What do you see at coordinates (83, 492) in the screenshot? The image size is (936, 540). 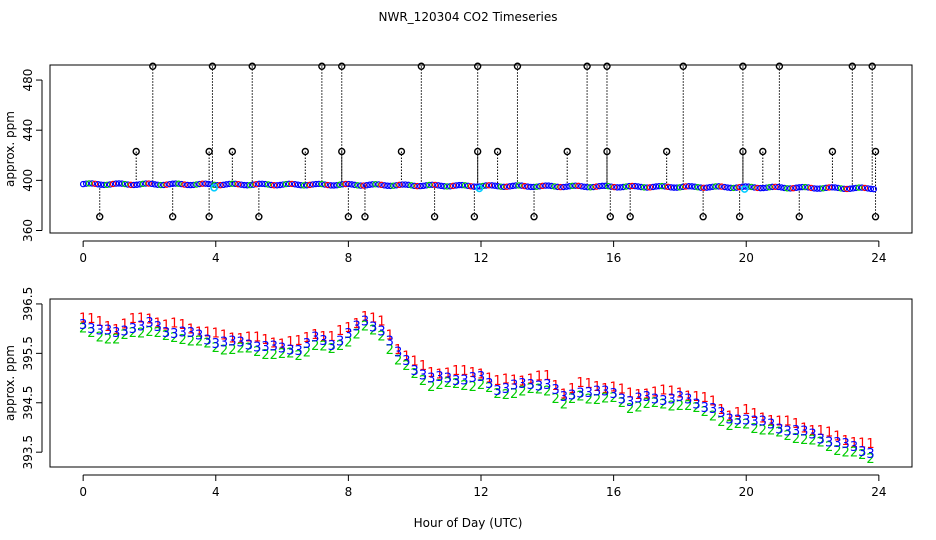 I see `x-tick-label: 0` at bounding box center [83, 492].